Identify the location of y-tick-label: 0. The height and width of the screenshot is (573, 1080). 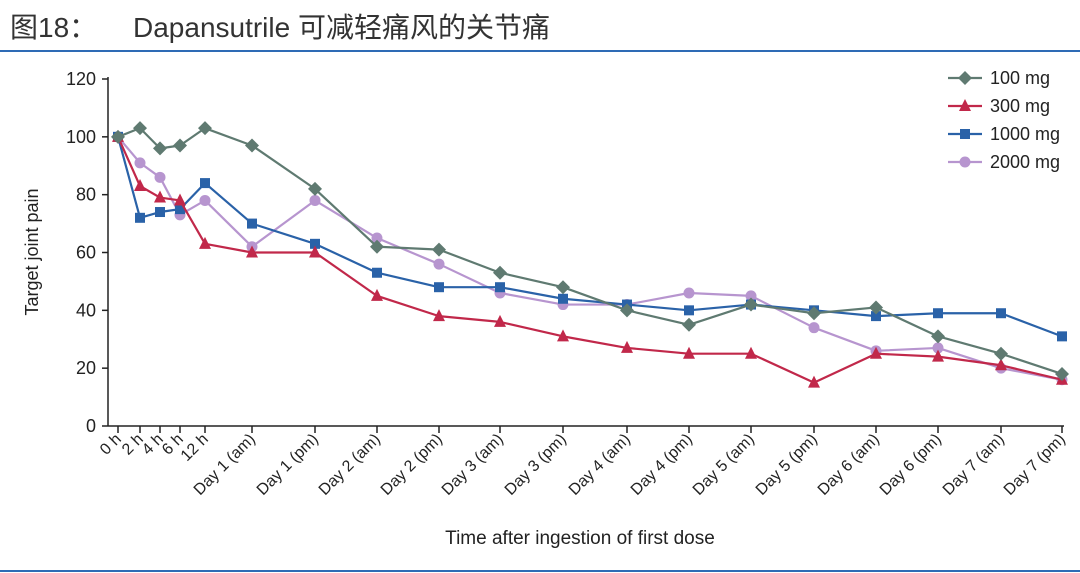
(91, 426).